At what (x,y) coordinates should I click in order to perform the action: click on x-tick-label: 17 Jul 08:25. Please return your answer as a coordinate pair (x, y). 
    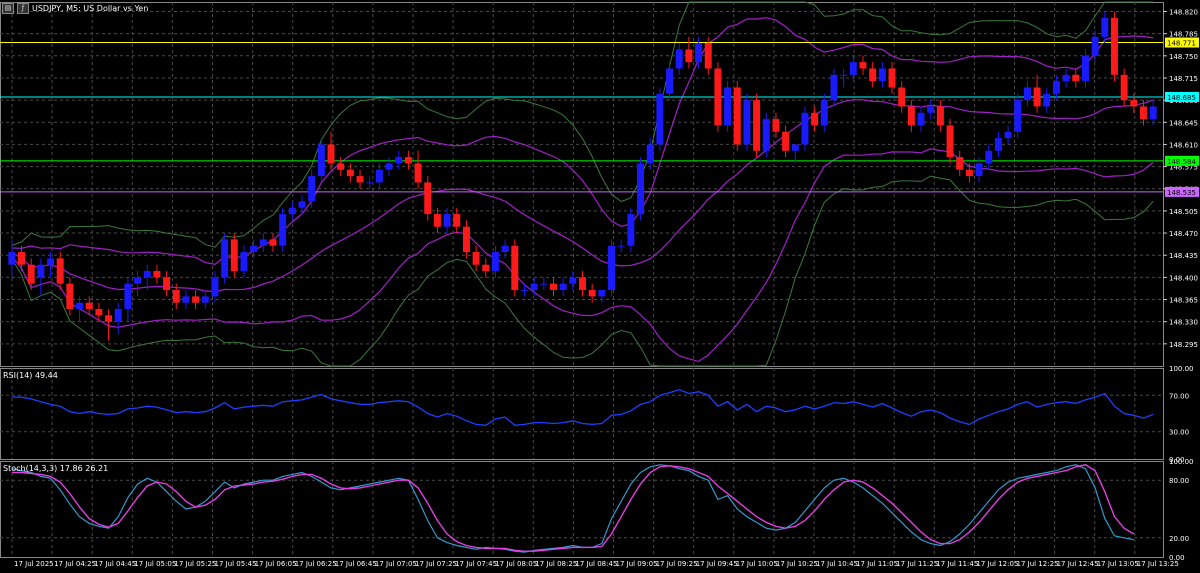
    Looking at the image, I should click on (556, 564).